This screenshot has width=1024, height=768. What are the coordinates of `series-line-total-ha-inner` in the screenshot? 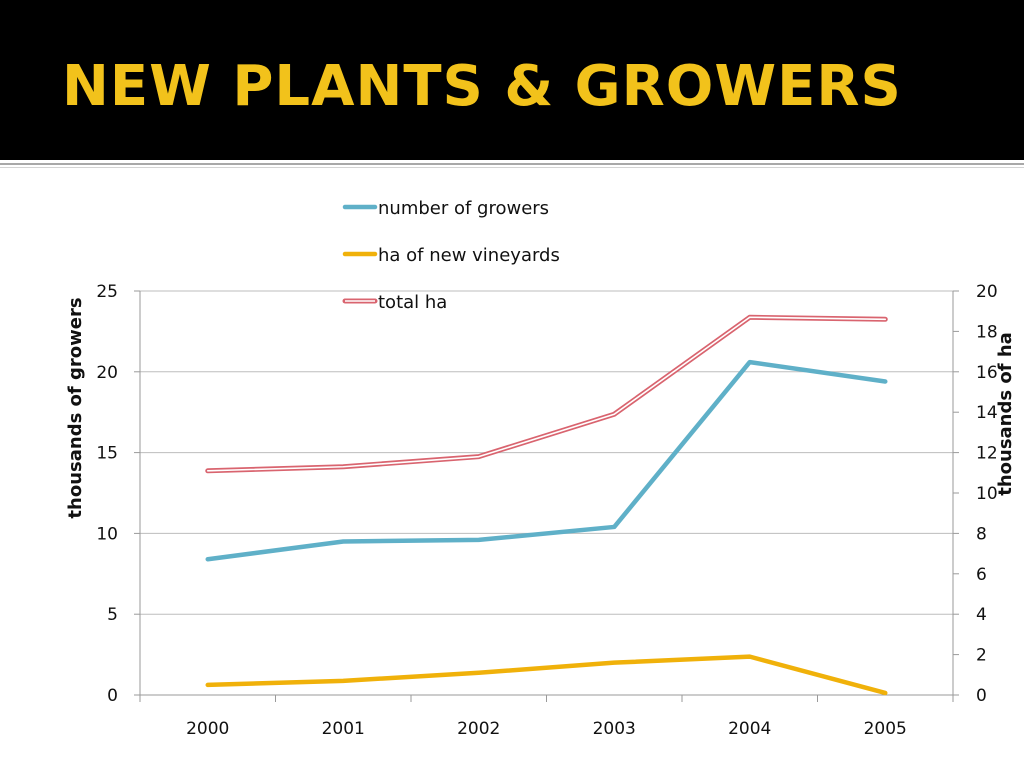 It's located at (546, 394).